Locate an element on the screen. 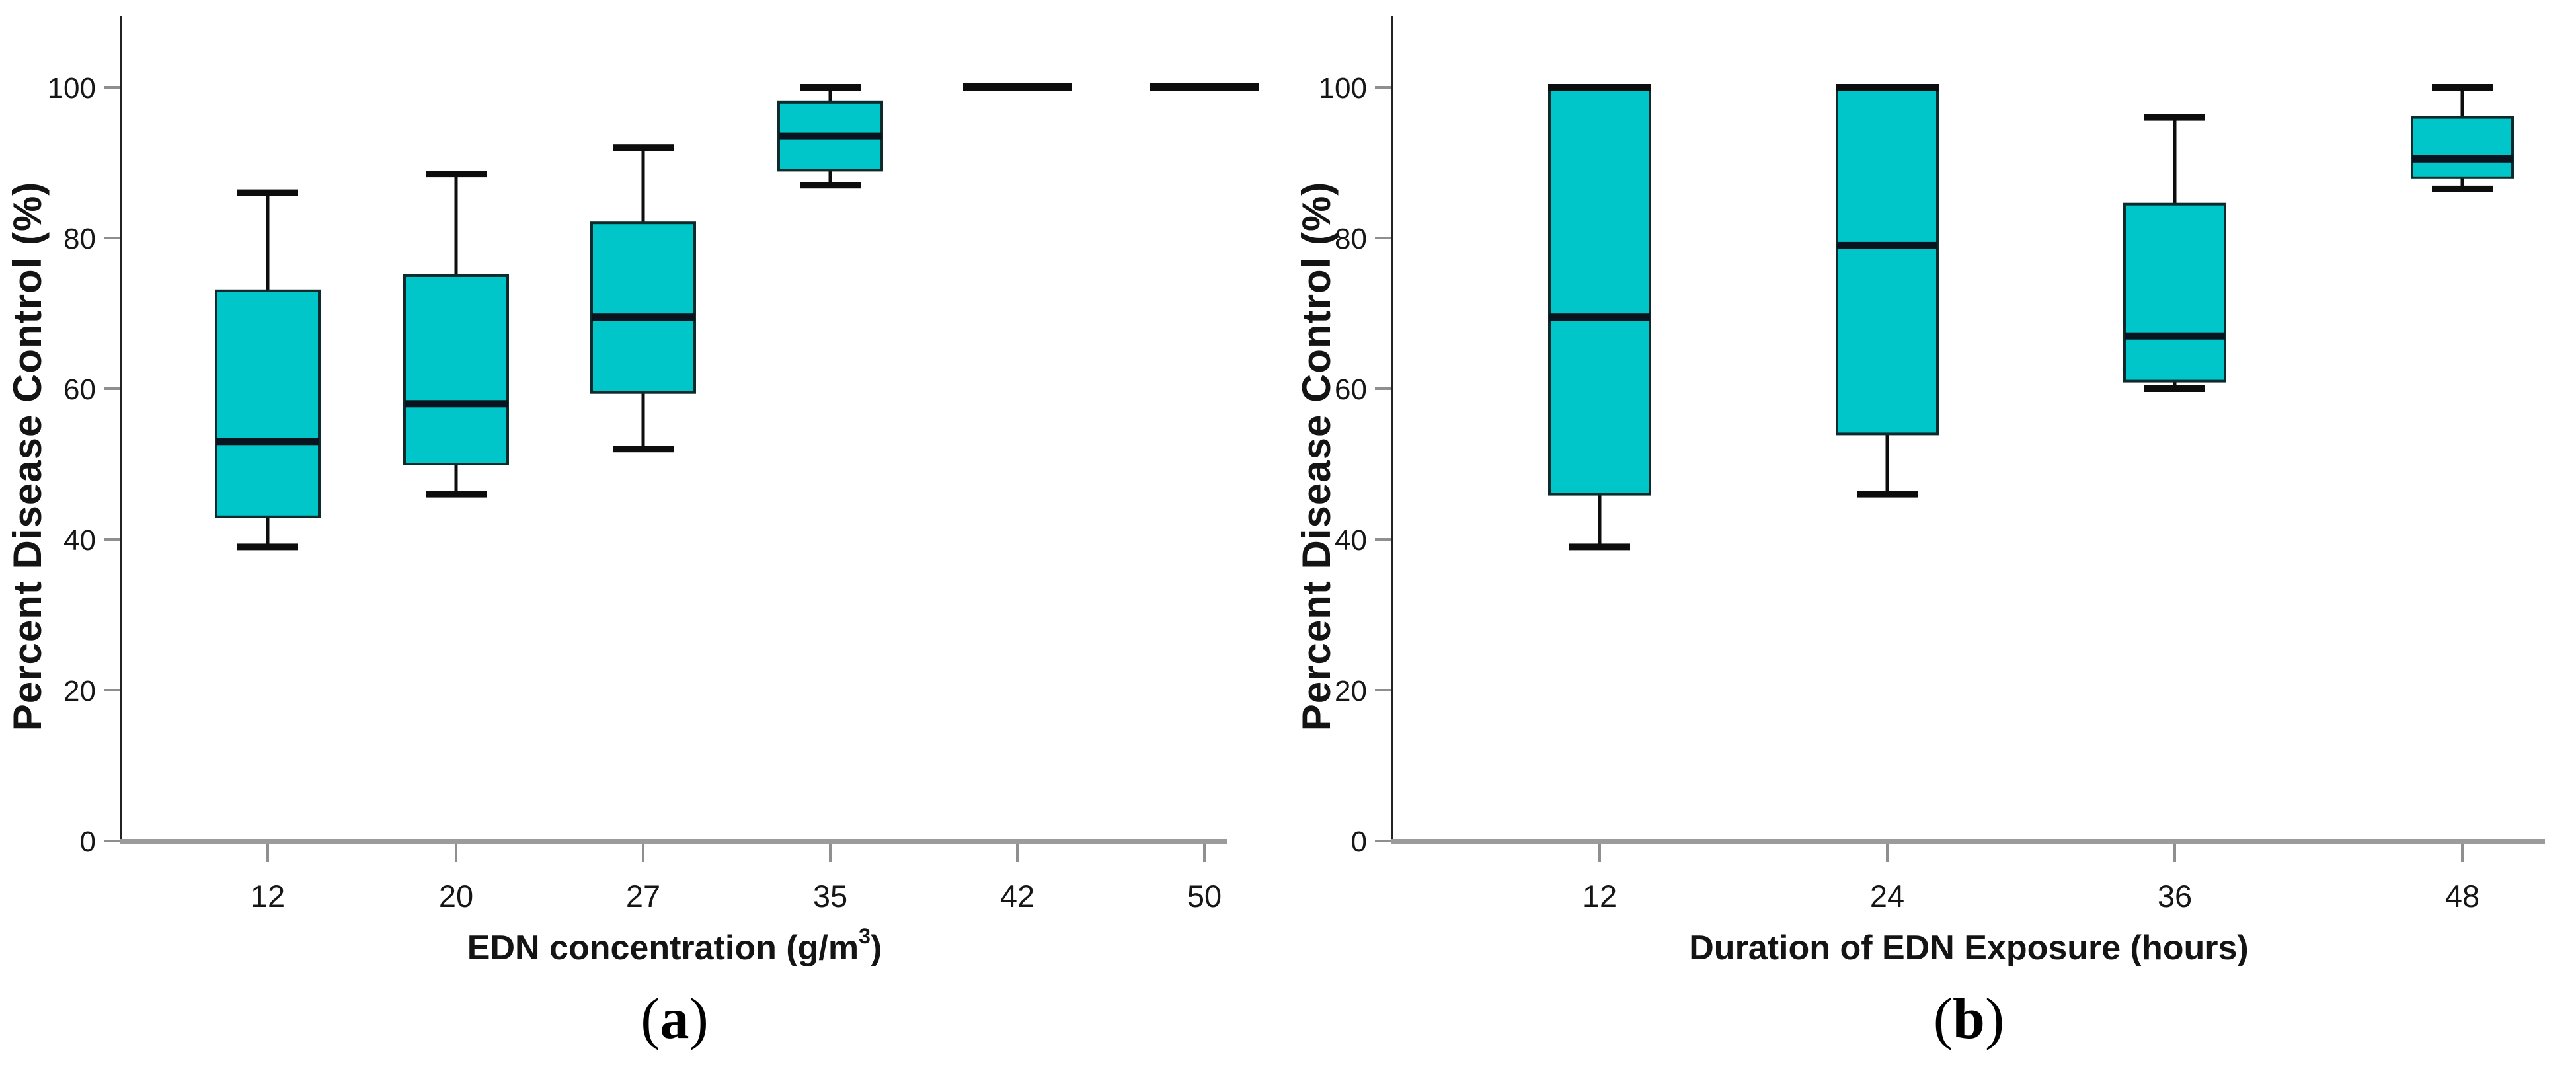  caption-b: (b) is located at coordinates (1969, 1022).